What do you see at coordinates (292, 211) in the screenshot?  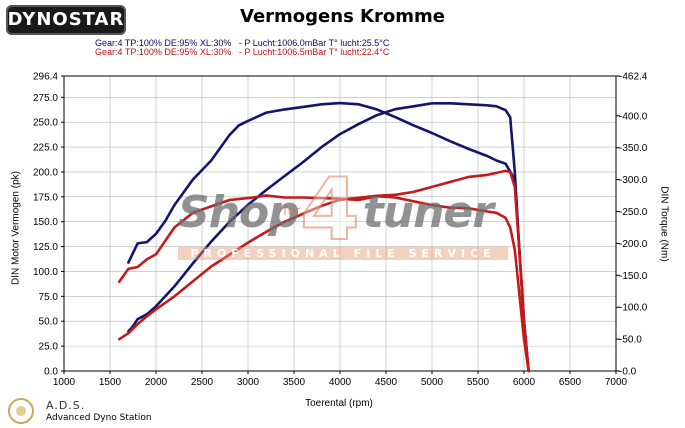 I see `watermark-for: for` at bounding box center [292, 211].